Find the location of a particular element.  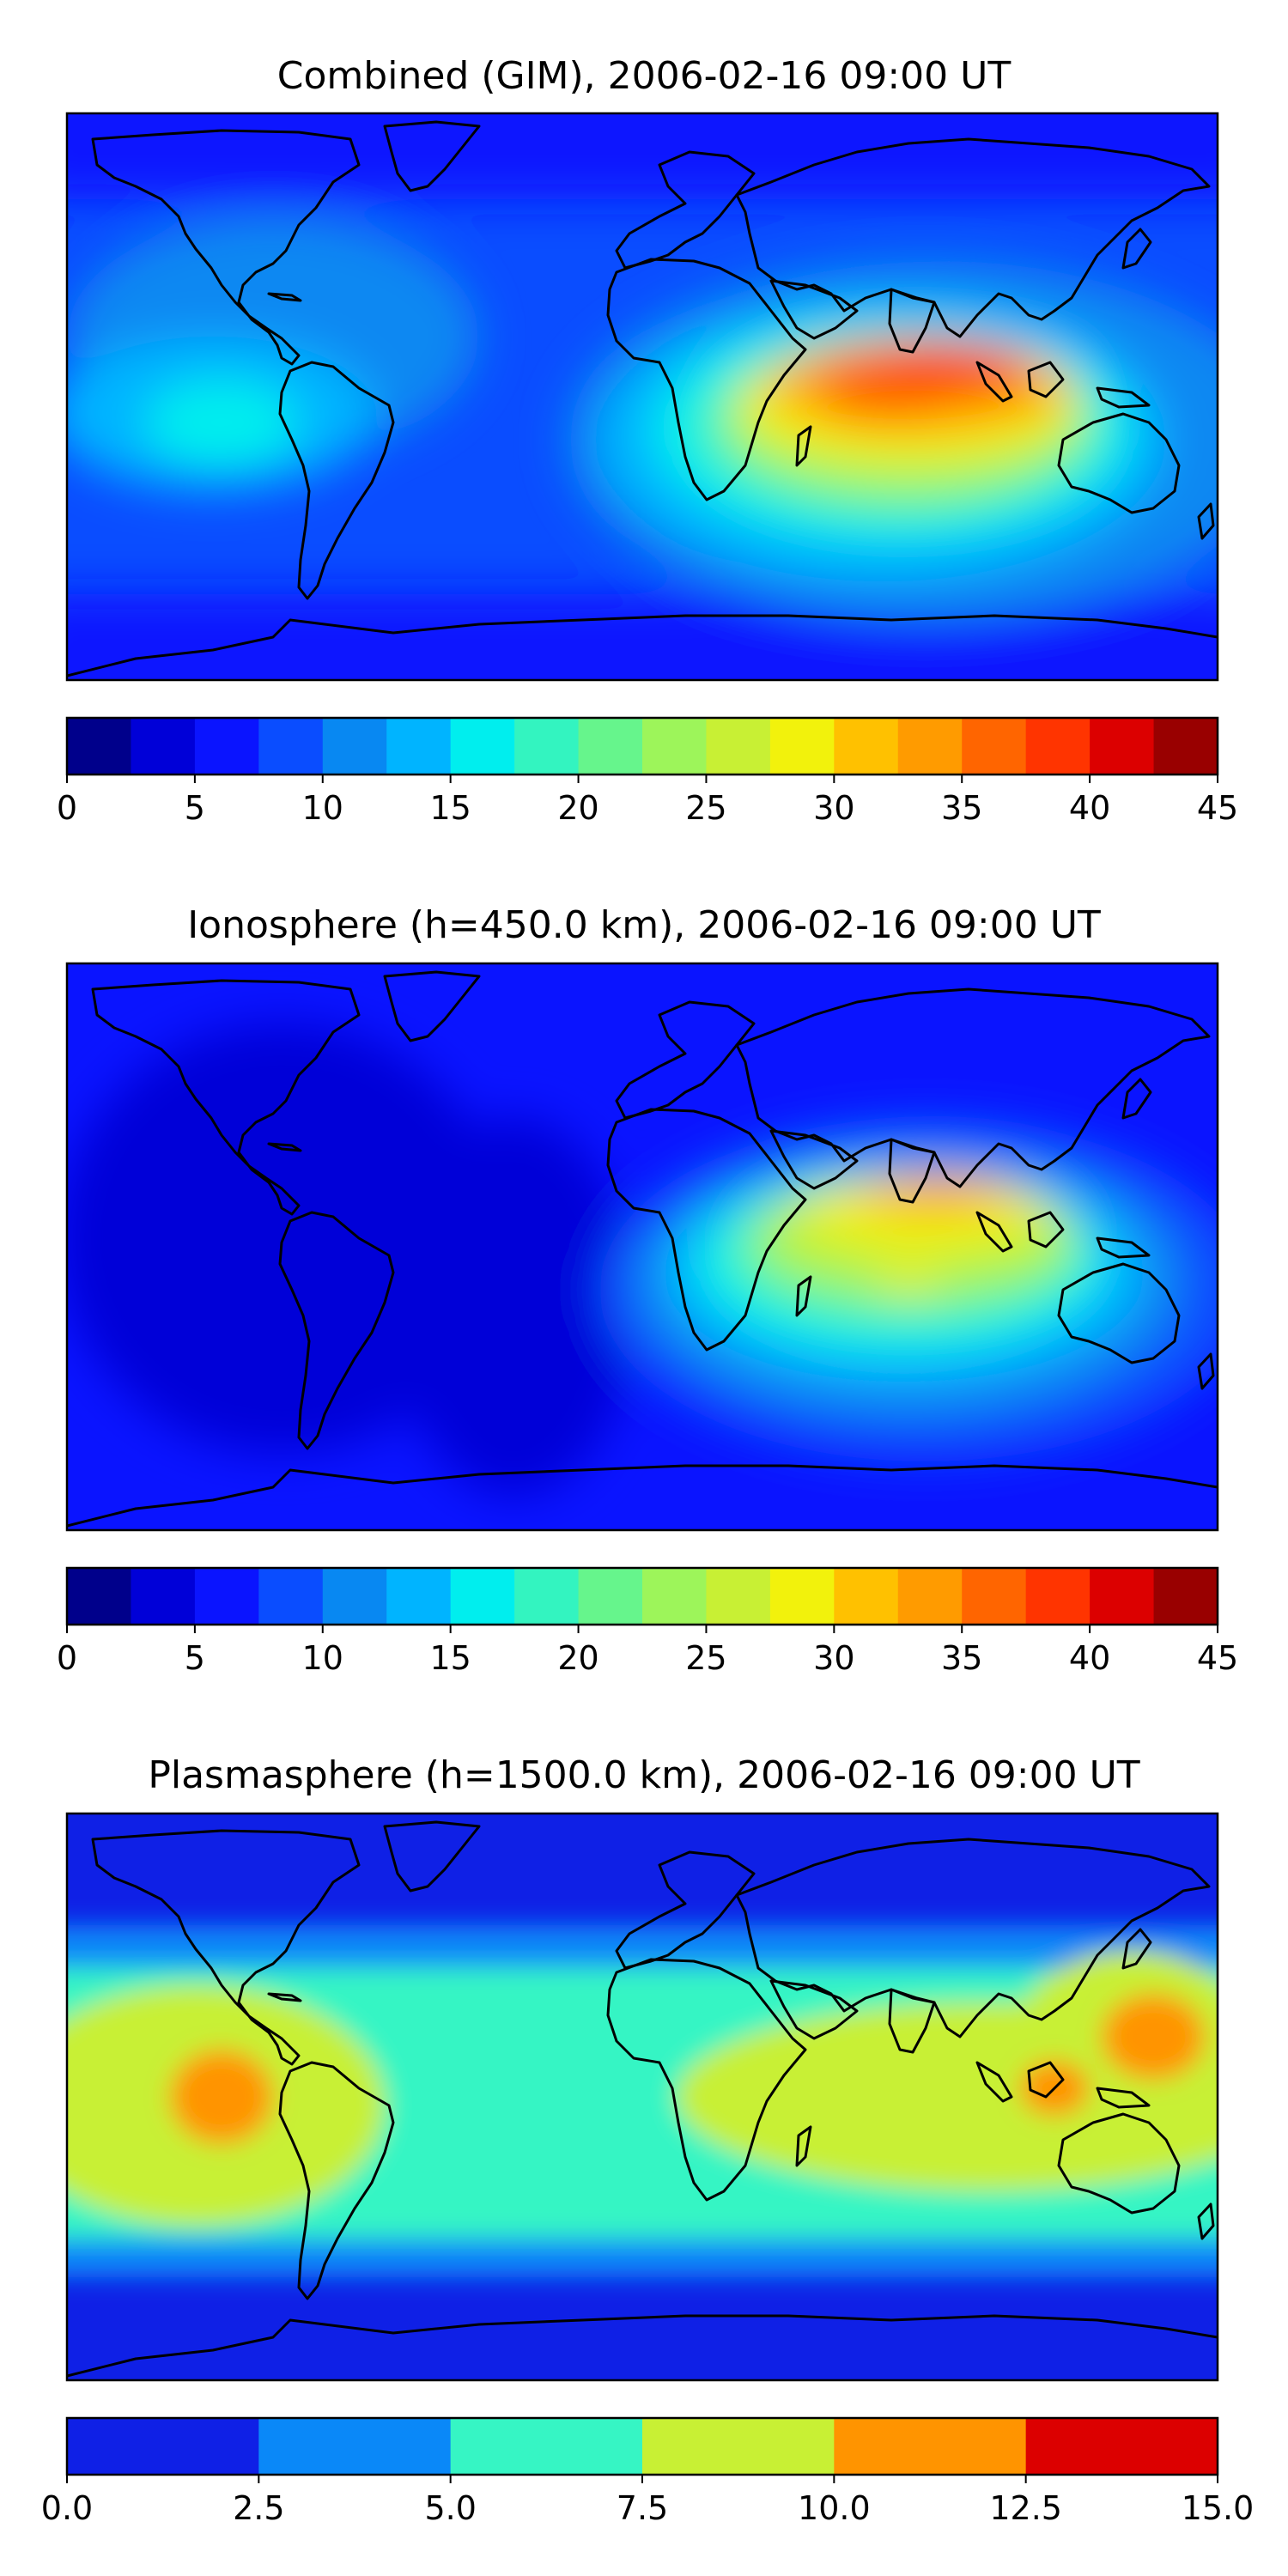

colorbar-tick-label: 7.5 is located at coordinates (642, 2508).